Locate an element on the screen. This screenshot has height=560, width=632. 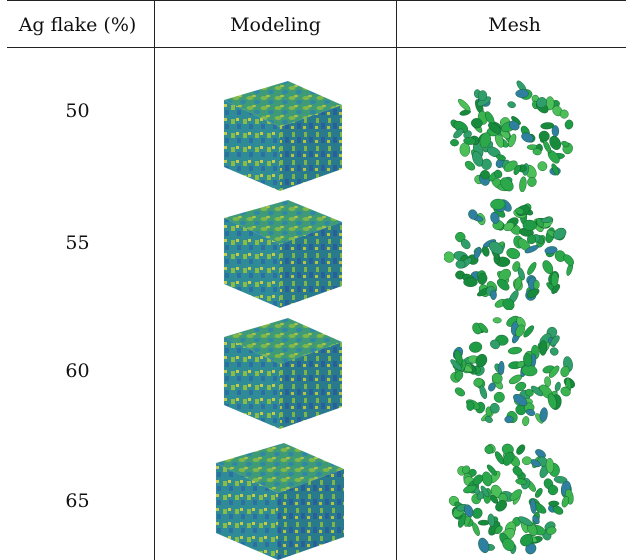
row-value-60: 60 is located at coordinates (77, 371).